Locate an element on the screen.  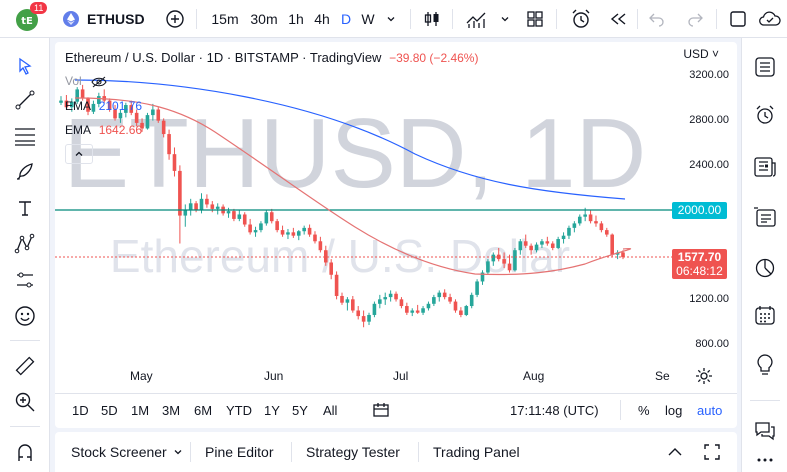
auto-scale-toggle: auto is located at coordinates (710, 410).